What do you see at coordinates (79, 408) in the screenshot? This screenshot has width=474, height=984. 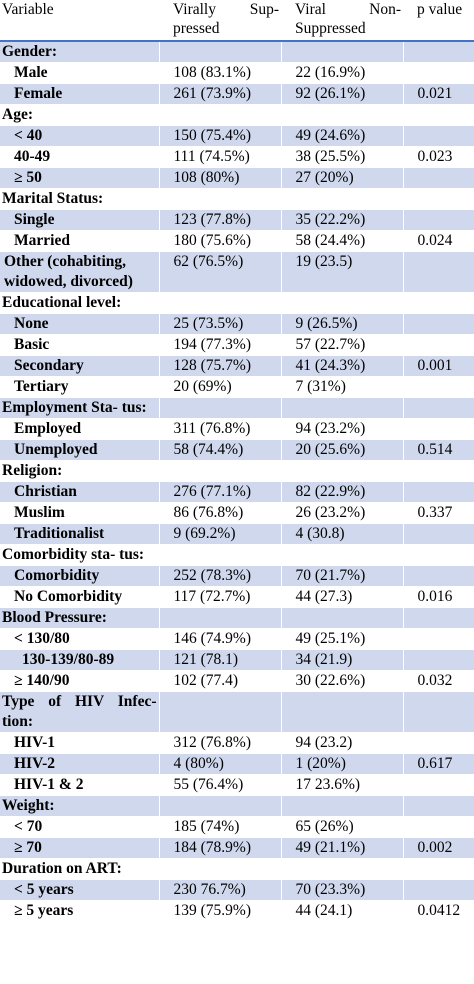 I see `group-label: Employment Sta- tus:` at bounding box center [79, 408].